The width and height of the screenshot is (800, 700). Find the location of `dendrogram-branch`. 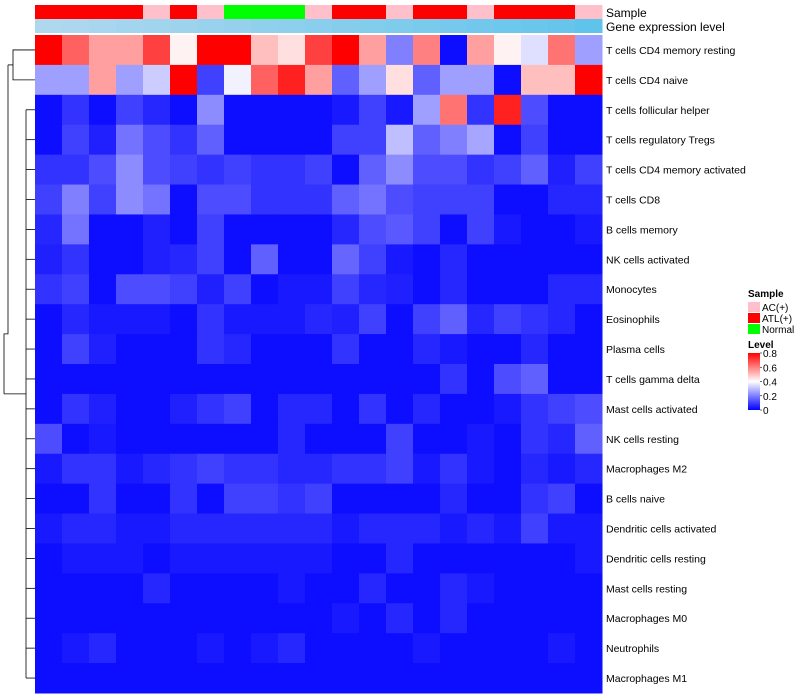

dendrogram-branch is located at coordinates (23, 65).